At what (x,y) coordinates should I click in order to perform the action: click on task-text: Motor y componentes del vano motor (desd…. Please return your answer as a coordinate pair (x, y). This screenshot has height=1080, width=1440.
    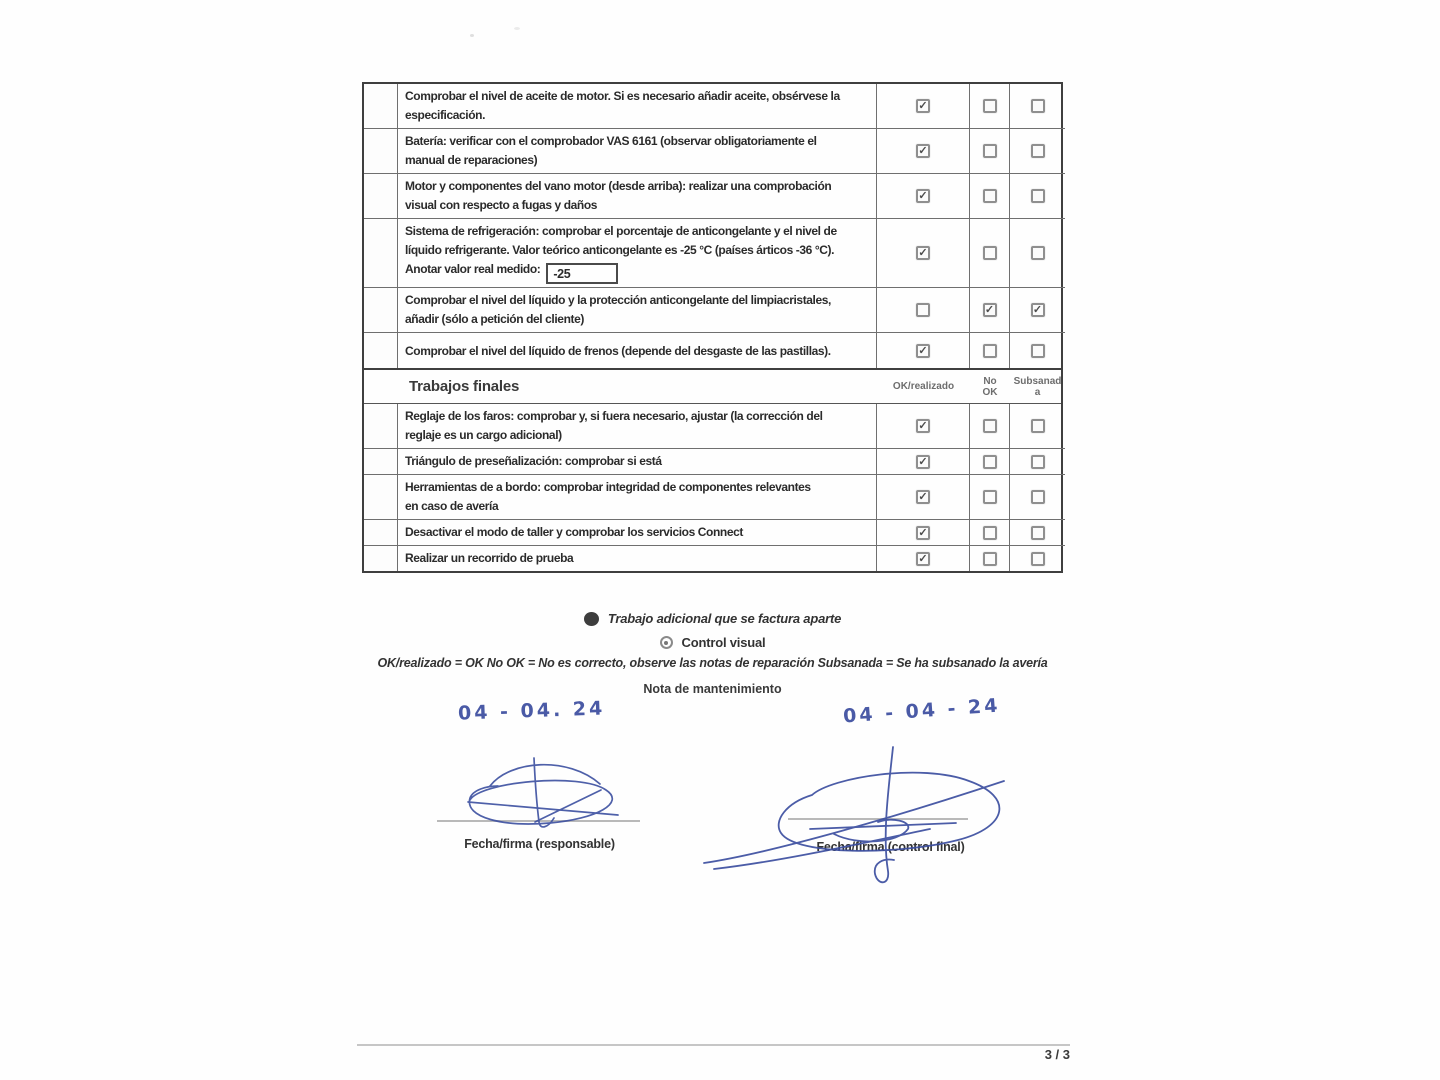
    Looking at the image, I should click on (618, 195).